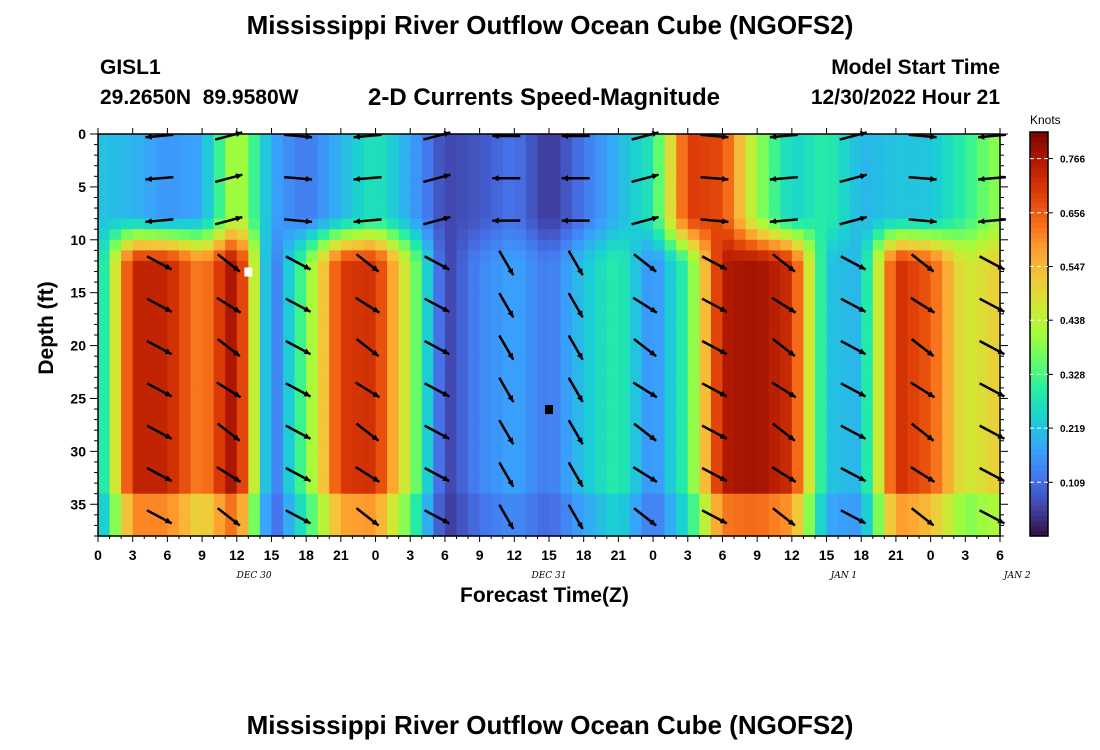 This screenshot has height=750, width=1100. What do you see at coordinates (368, 305) in the screenshot?
I see `current-arrow` at bounding box center [368, 305].